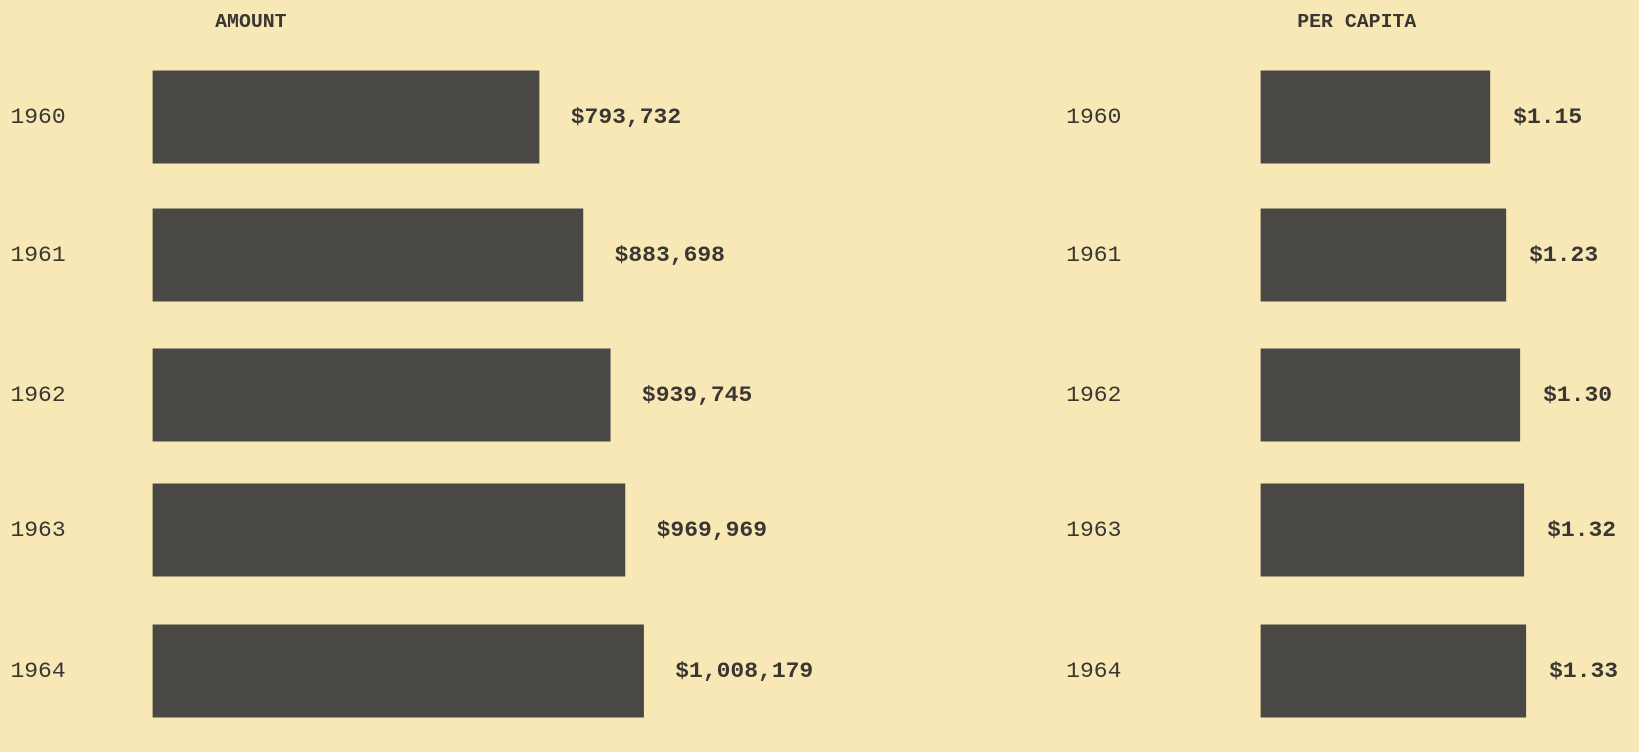 The width and height of the screenshot is (1639, 752). Describe the element at coordinates (1583, 670) in the screenshot. I see `value-label: $1.33` at that location.